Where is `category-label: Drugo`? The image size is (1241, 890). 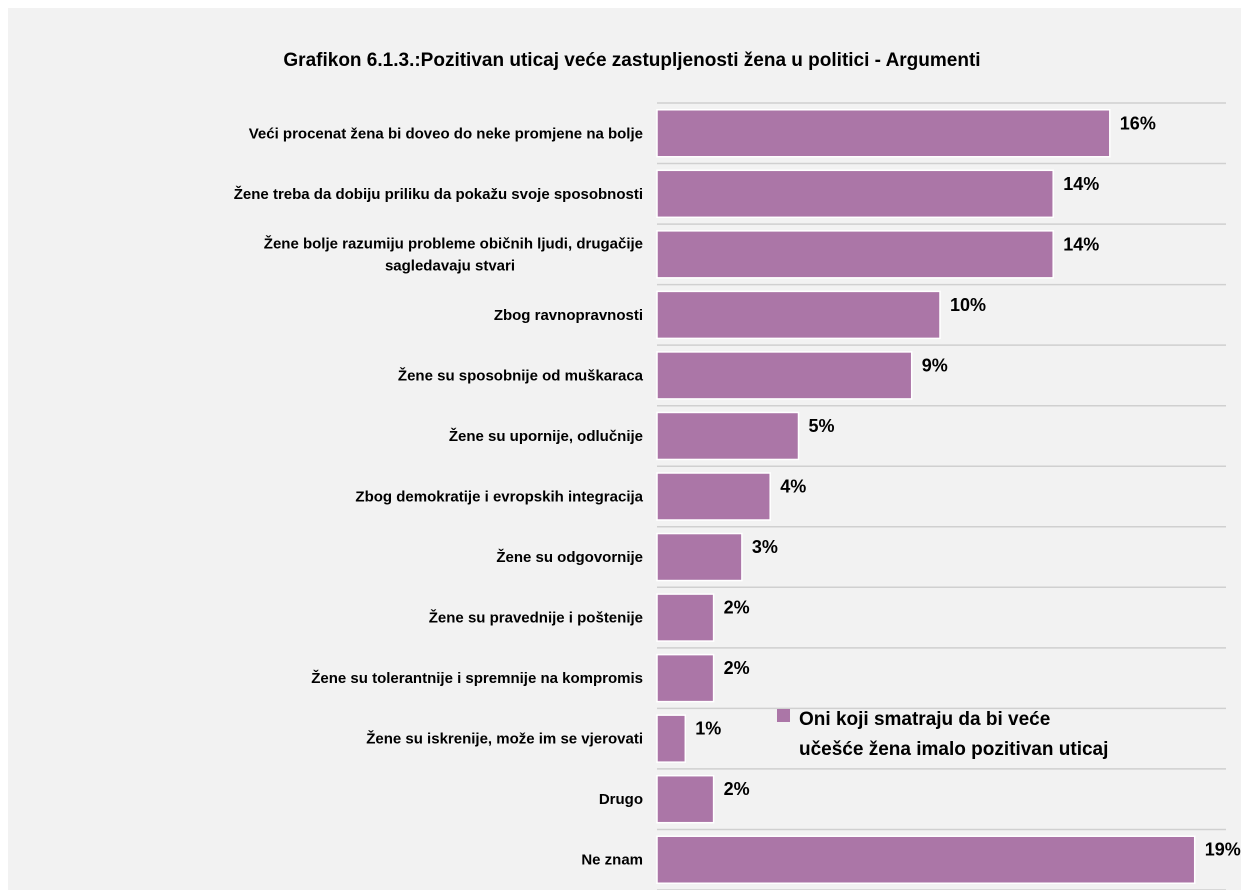 category-label: Drugo is located at coordinates (621, 799).